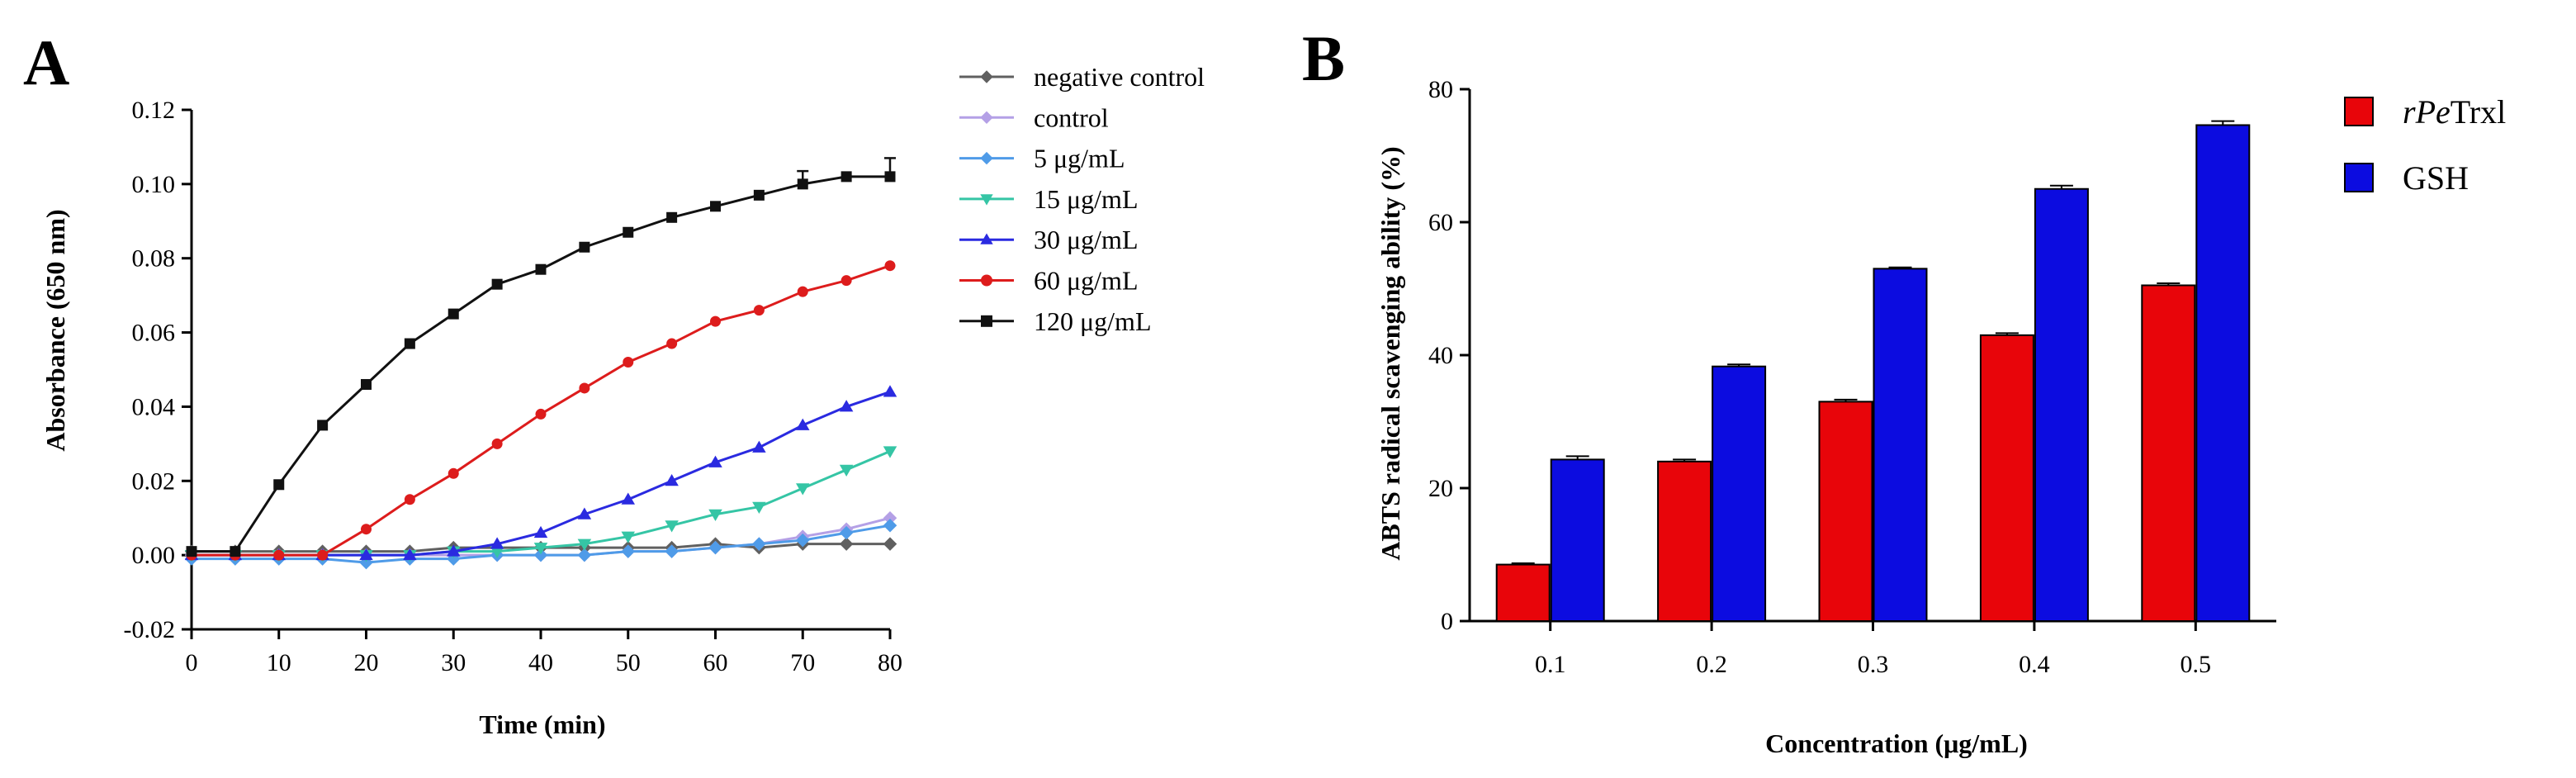 The width and height of the screenshot is (2576, 778). Describe the element at coordinates (1092, 321) in the screenshot. I see `a-legend-label: 120 μg/mL` at that location.